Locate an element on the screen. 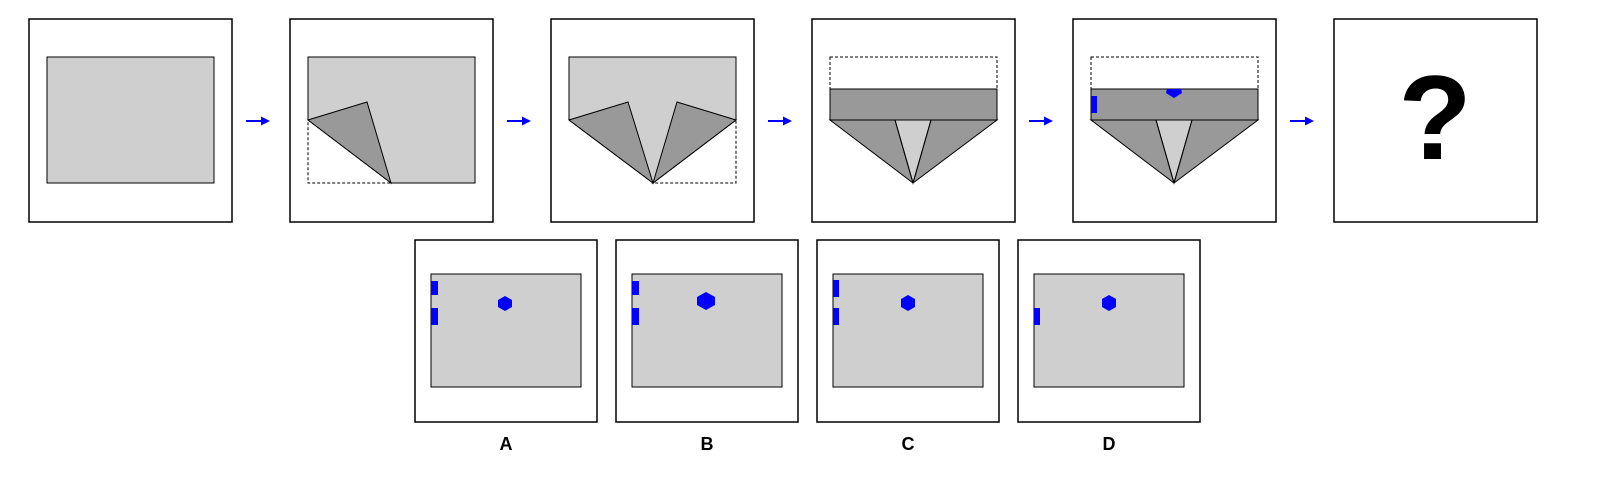  question-mark: ? is located at coordinates (1434, 118).